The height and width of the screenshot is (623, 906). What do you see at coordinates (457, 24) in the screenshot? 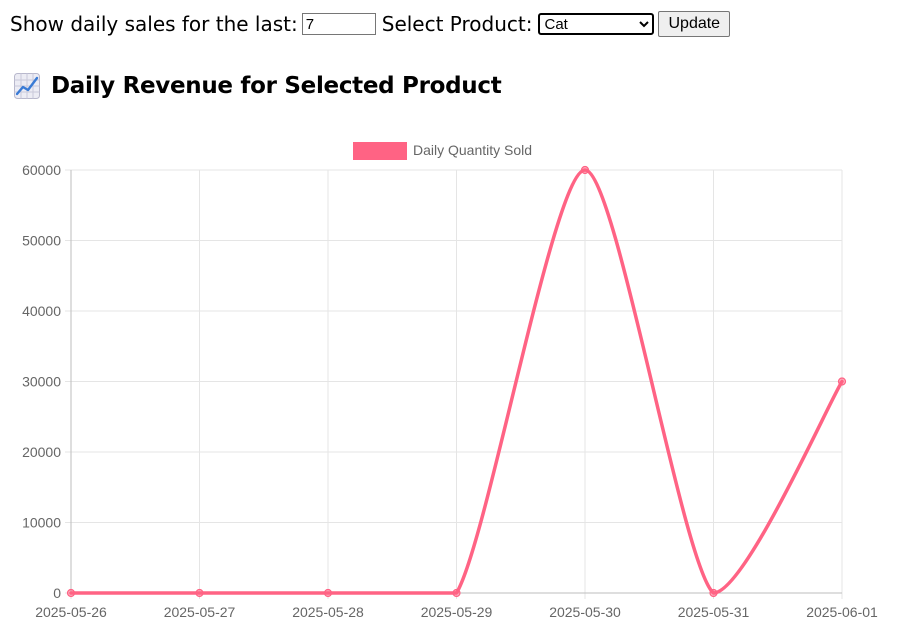
I see `product-label: Select Product:` at bounding box center [457, 24].